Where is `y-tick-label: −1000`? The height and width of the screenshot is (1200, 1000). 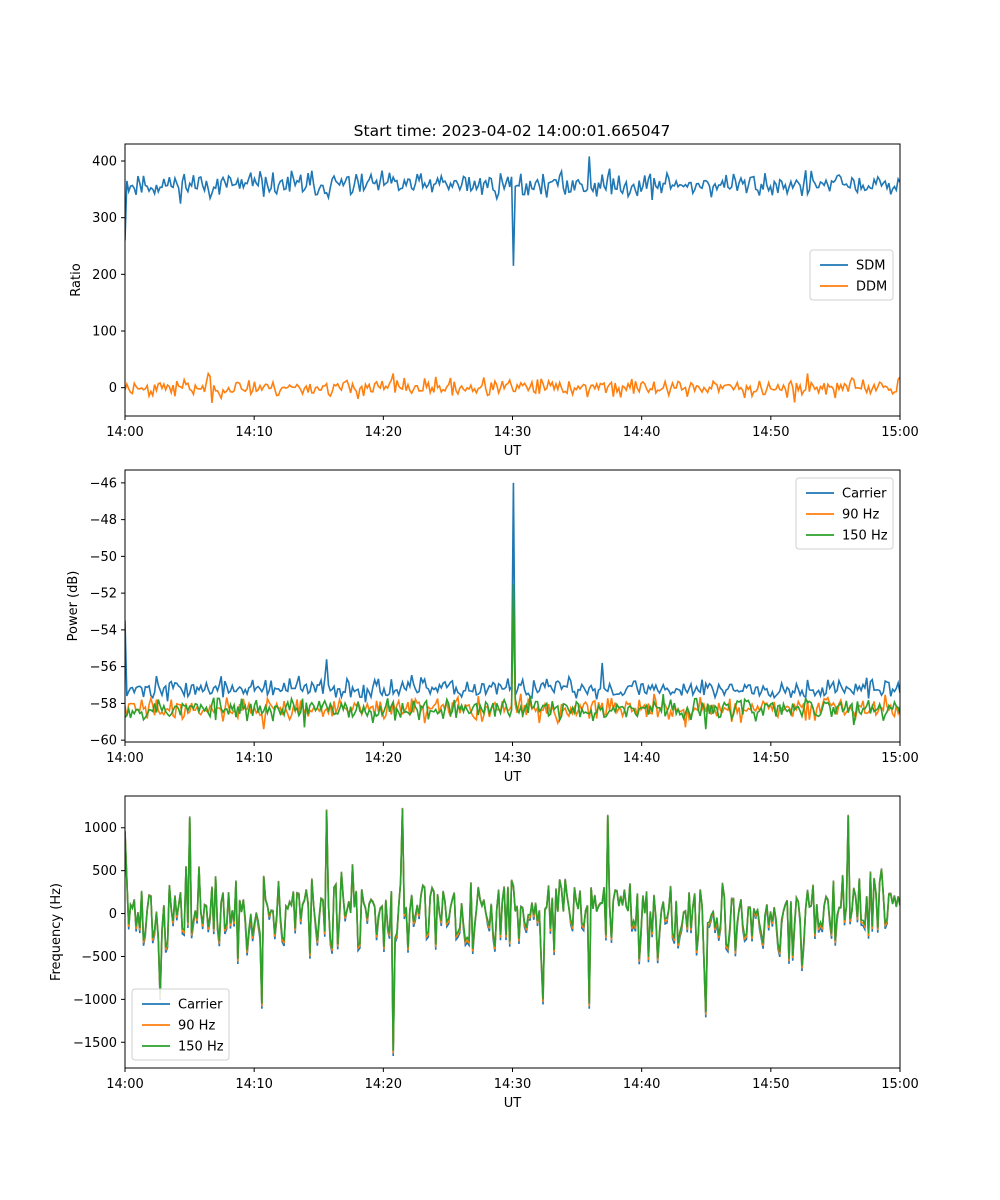 y-tick-label: −1000 is located at coordinates (95, 1000).